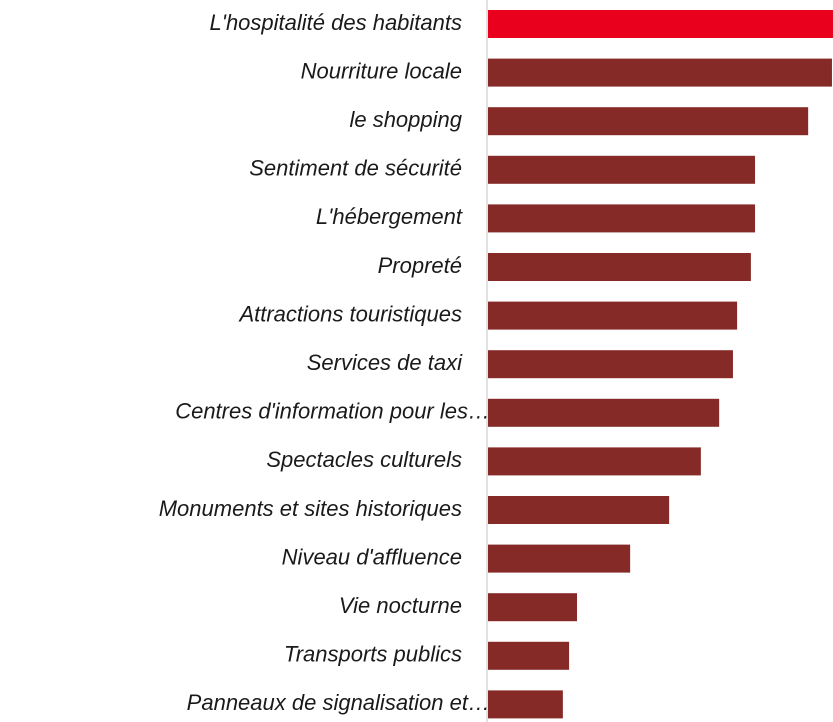  Describe the element at coordinates (355, 168) in the screenshot. I see `category-label: Sentiment de sécurité` at that location.